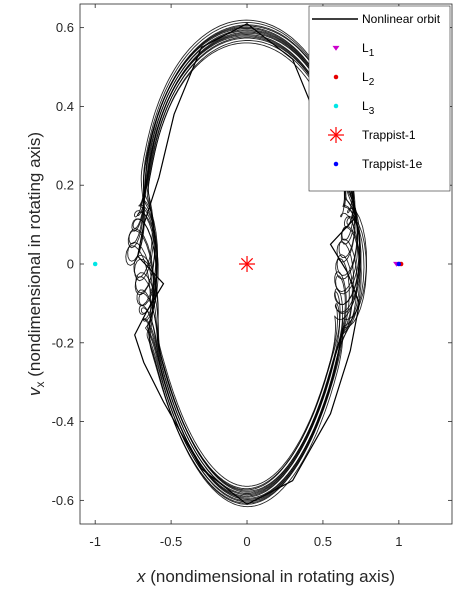 This screenshot has height=589, width=454. What do you see at coordinates (354, 108) in the screenshot?
I see `legend-item: L3` at bounding box center [354, 108].